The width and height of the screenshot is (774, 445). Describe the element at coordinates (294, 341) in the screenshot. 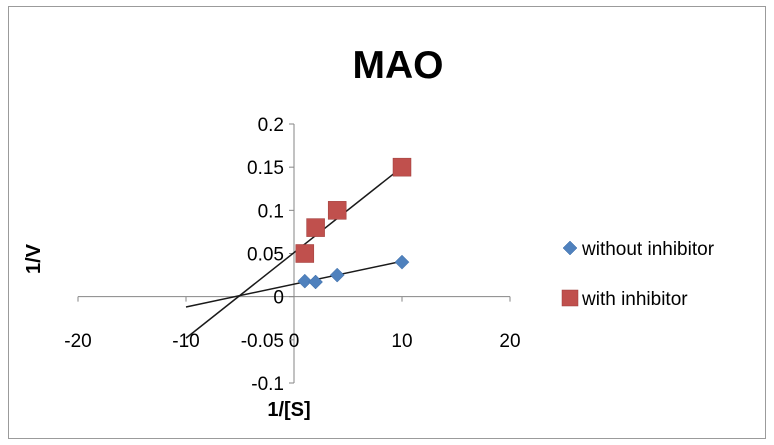

I see `x-tick-label: 0` at that location.